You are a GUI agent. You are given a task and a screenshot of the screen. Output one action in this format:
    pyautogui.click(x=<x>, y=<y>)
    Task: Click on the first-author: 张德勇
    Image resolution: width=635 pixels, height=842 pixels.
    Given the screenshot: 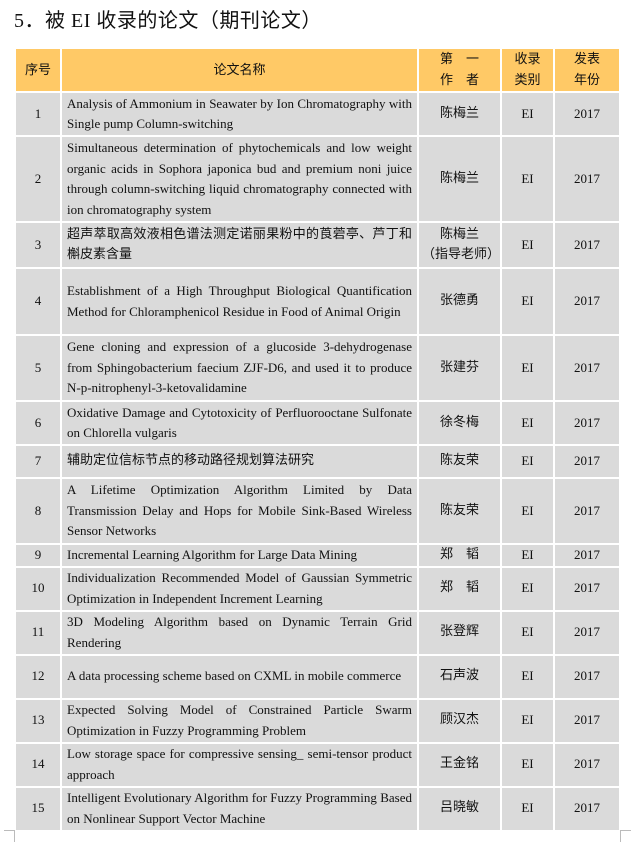 What is the action you would take?
    pyautogui.click(x=459, y=301)
    